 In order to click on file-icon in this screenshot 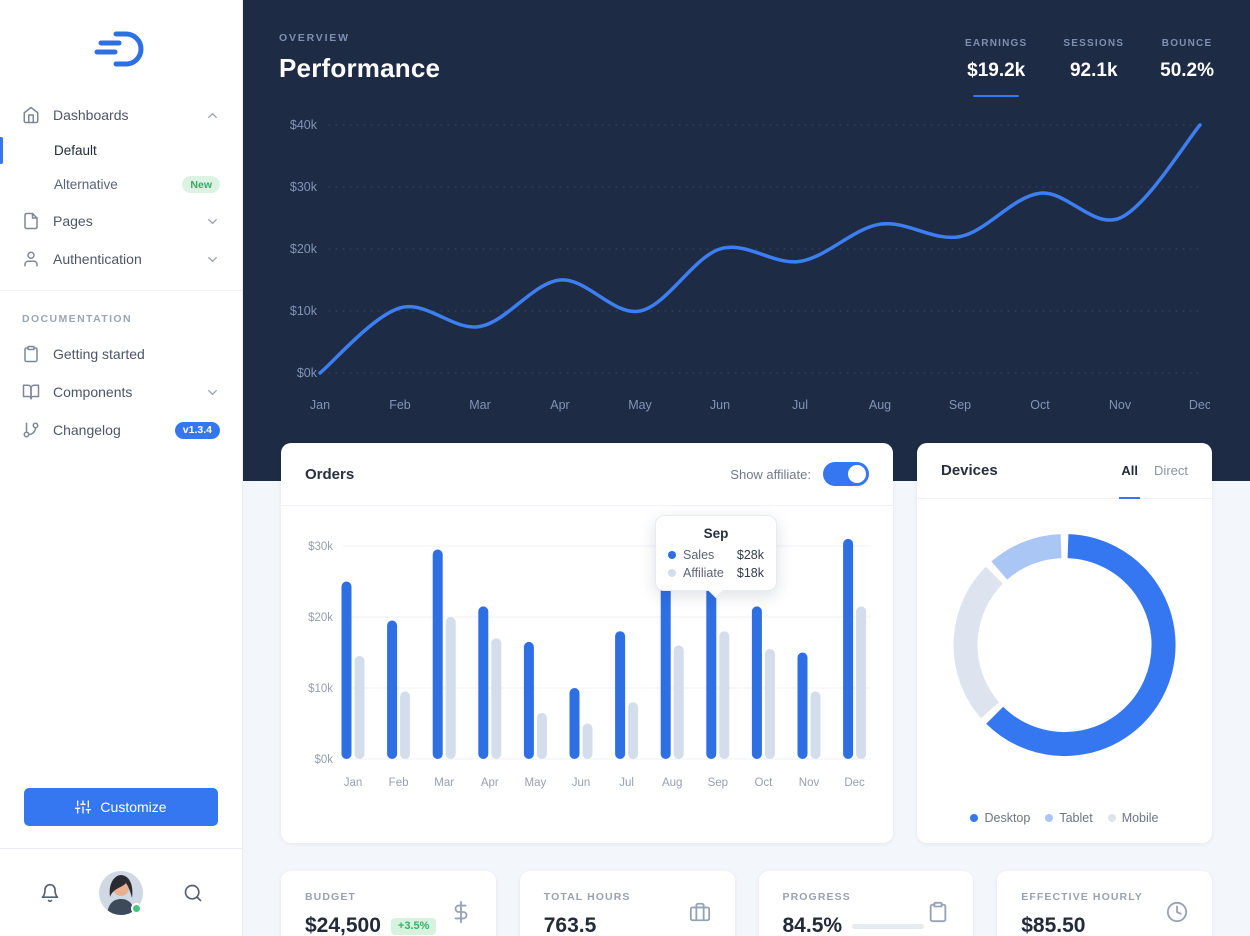, I will do `click(31, 221)`.